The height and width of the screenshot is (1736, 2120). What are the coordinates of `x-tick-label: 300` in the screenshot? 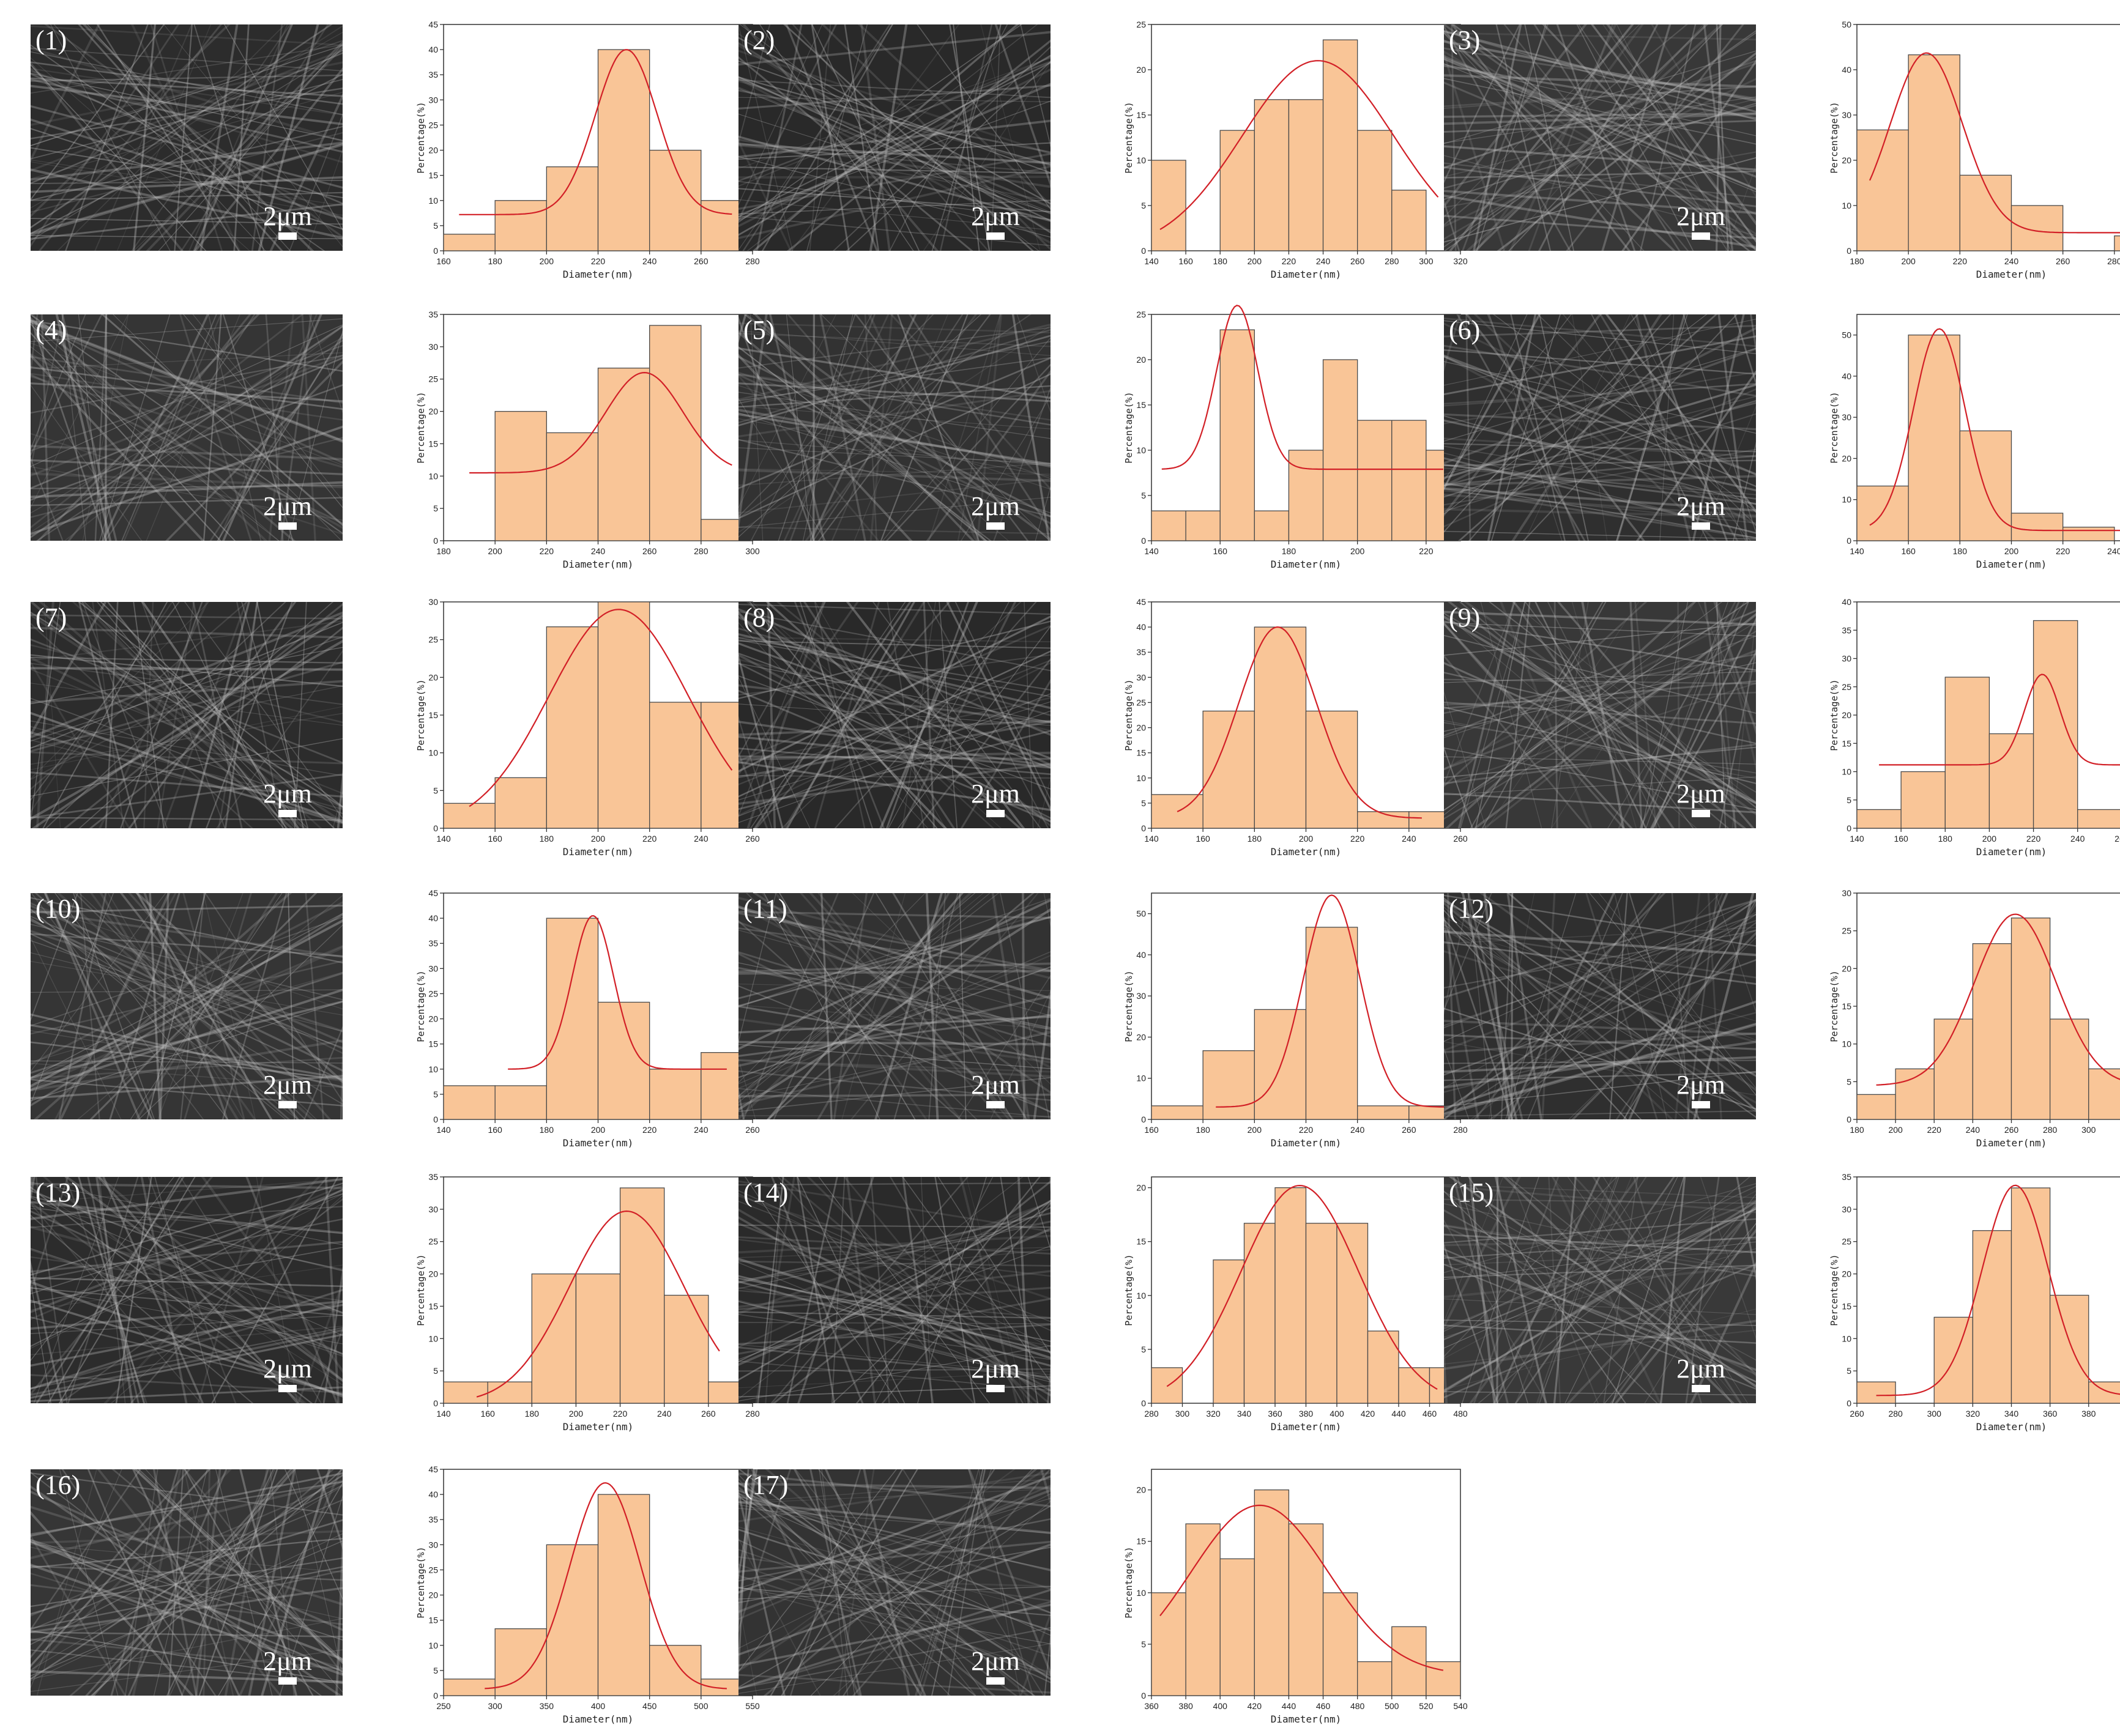 It's located at (1182, 1414).